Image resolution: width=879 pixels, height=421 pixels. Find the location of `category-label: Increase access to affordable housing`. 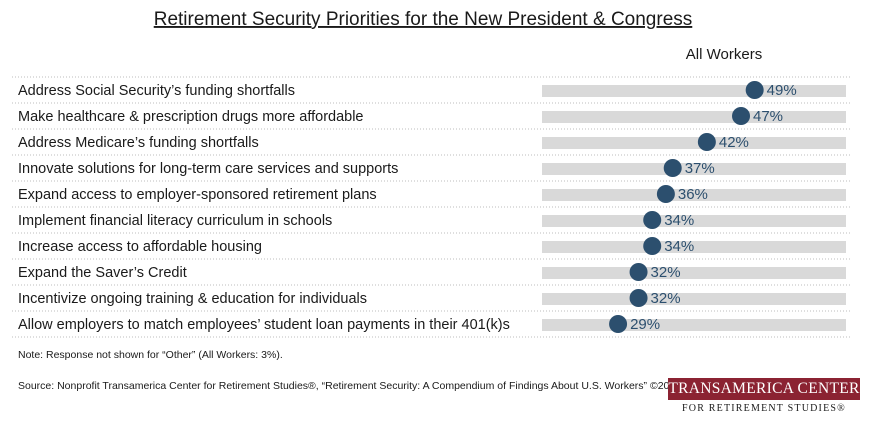

category-label: Increase access to affordable housing is located at coordinates (140, 247).